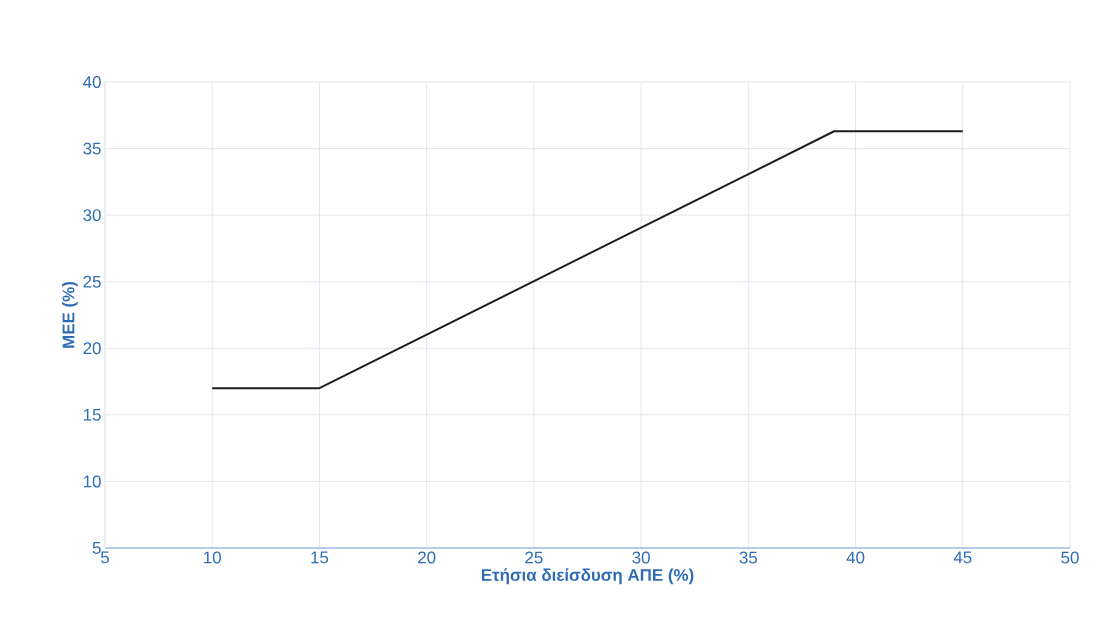 This screenshot has width=1094, height=639. I want to click on y-tick-label: 35, so click(92, 148).